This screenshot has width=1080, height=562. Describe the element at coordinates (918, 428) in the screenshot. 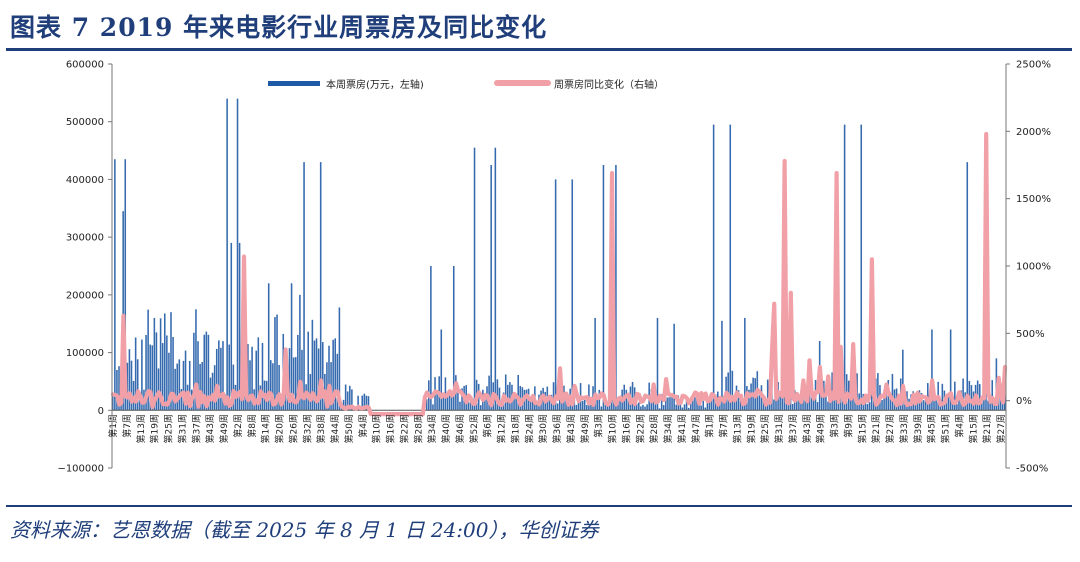

I see `x-tick-label: 第39周` at that location.